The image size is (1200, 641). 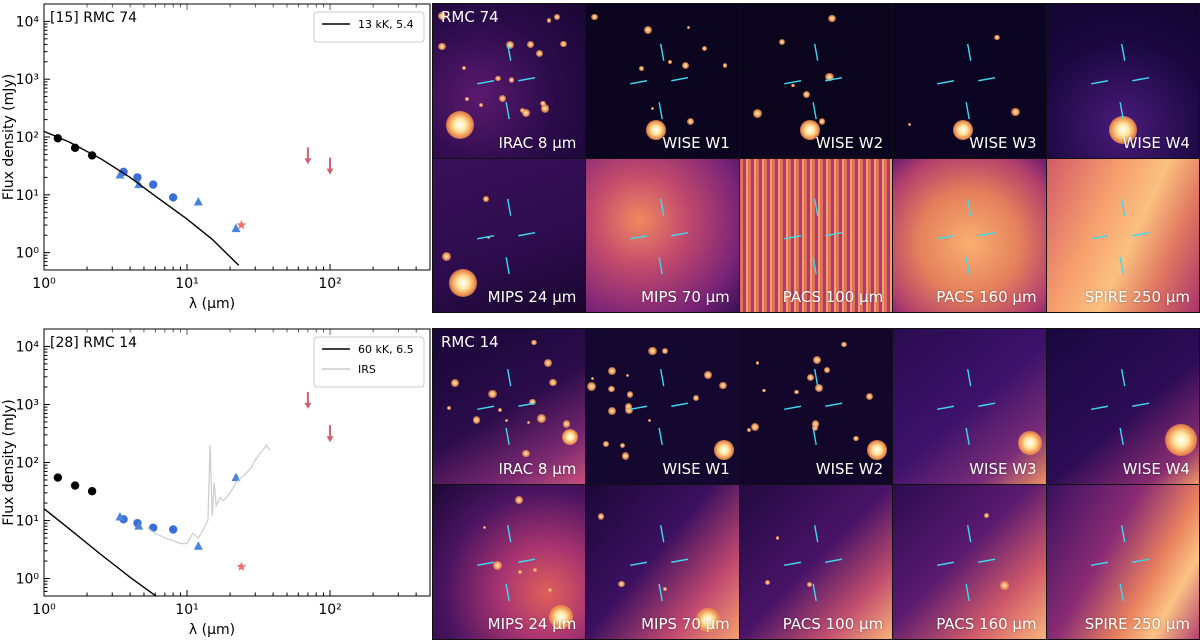 I want to click on upper-limit-arrowhead-rmc74, so click(x=330, y=171).